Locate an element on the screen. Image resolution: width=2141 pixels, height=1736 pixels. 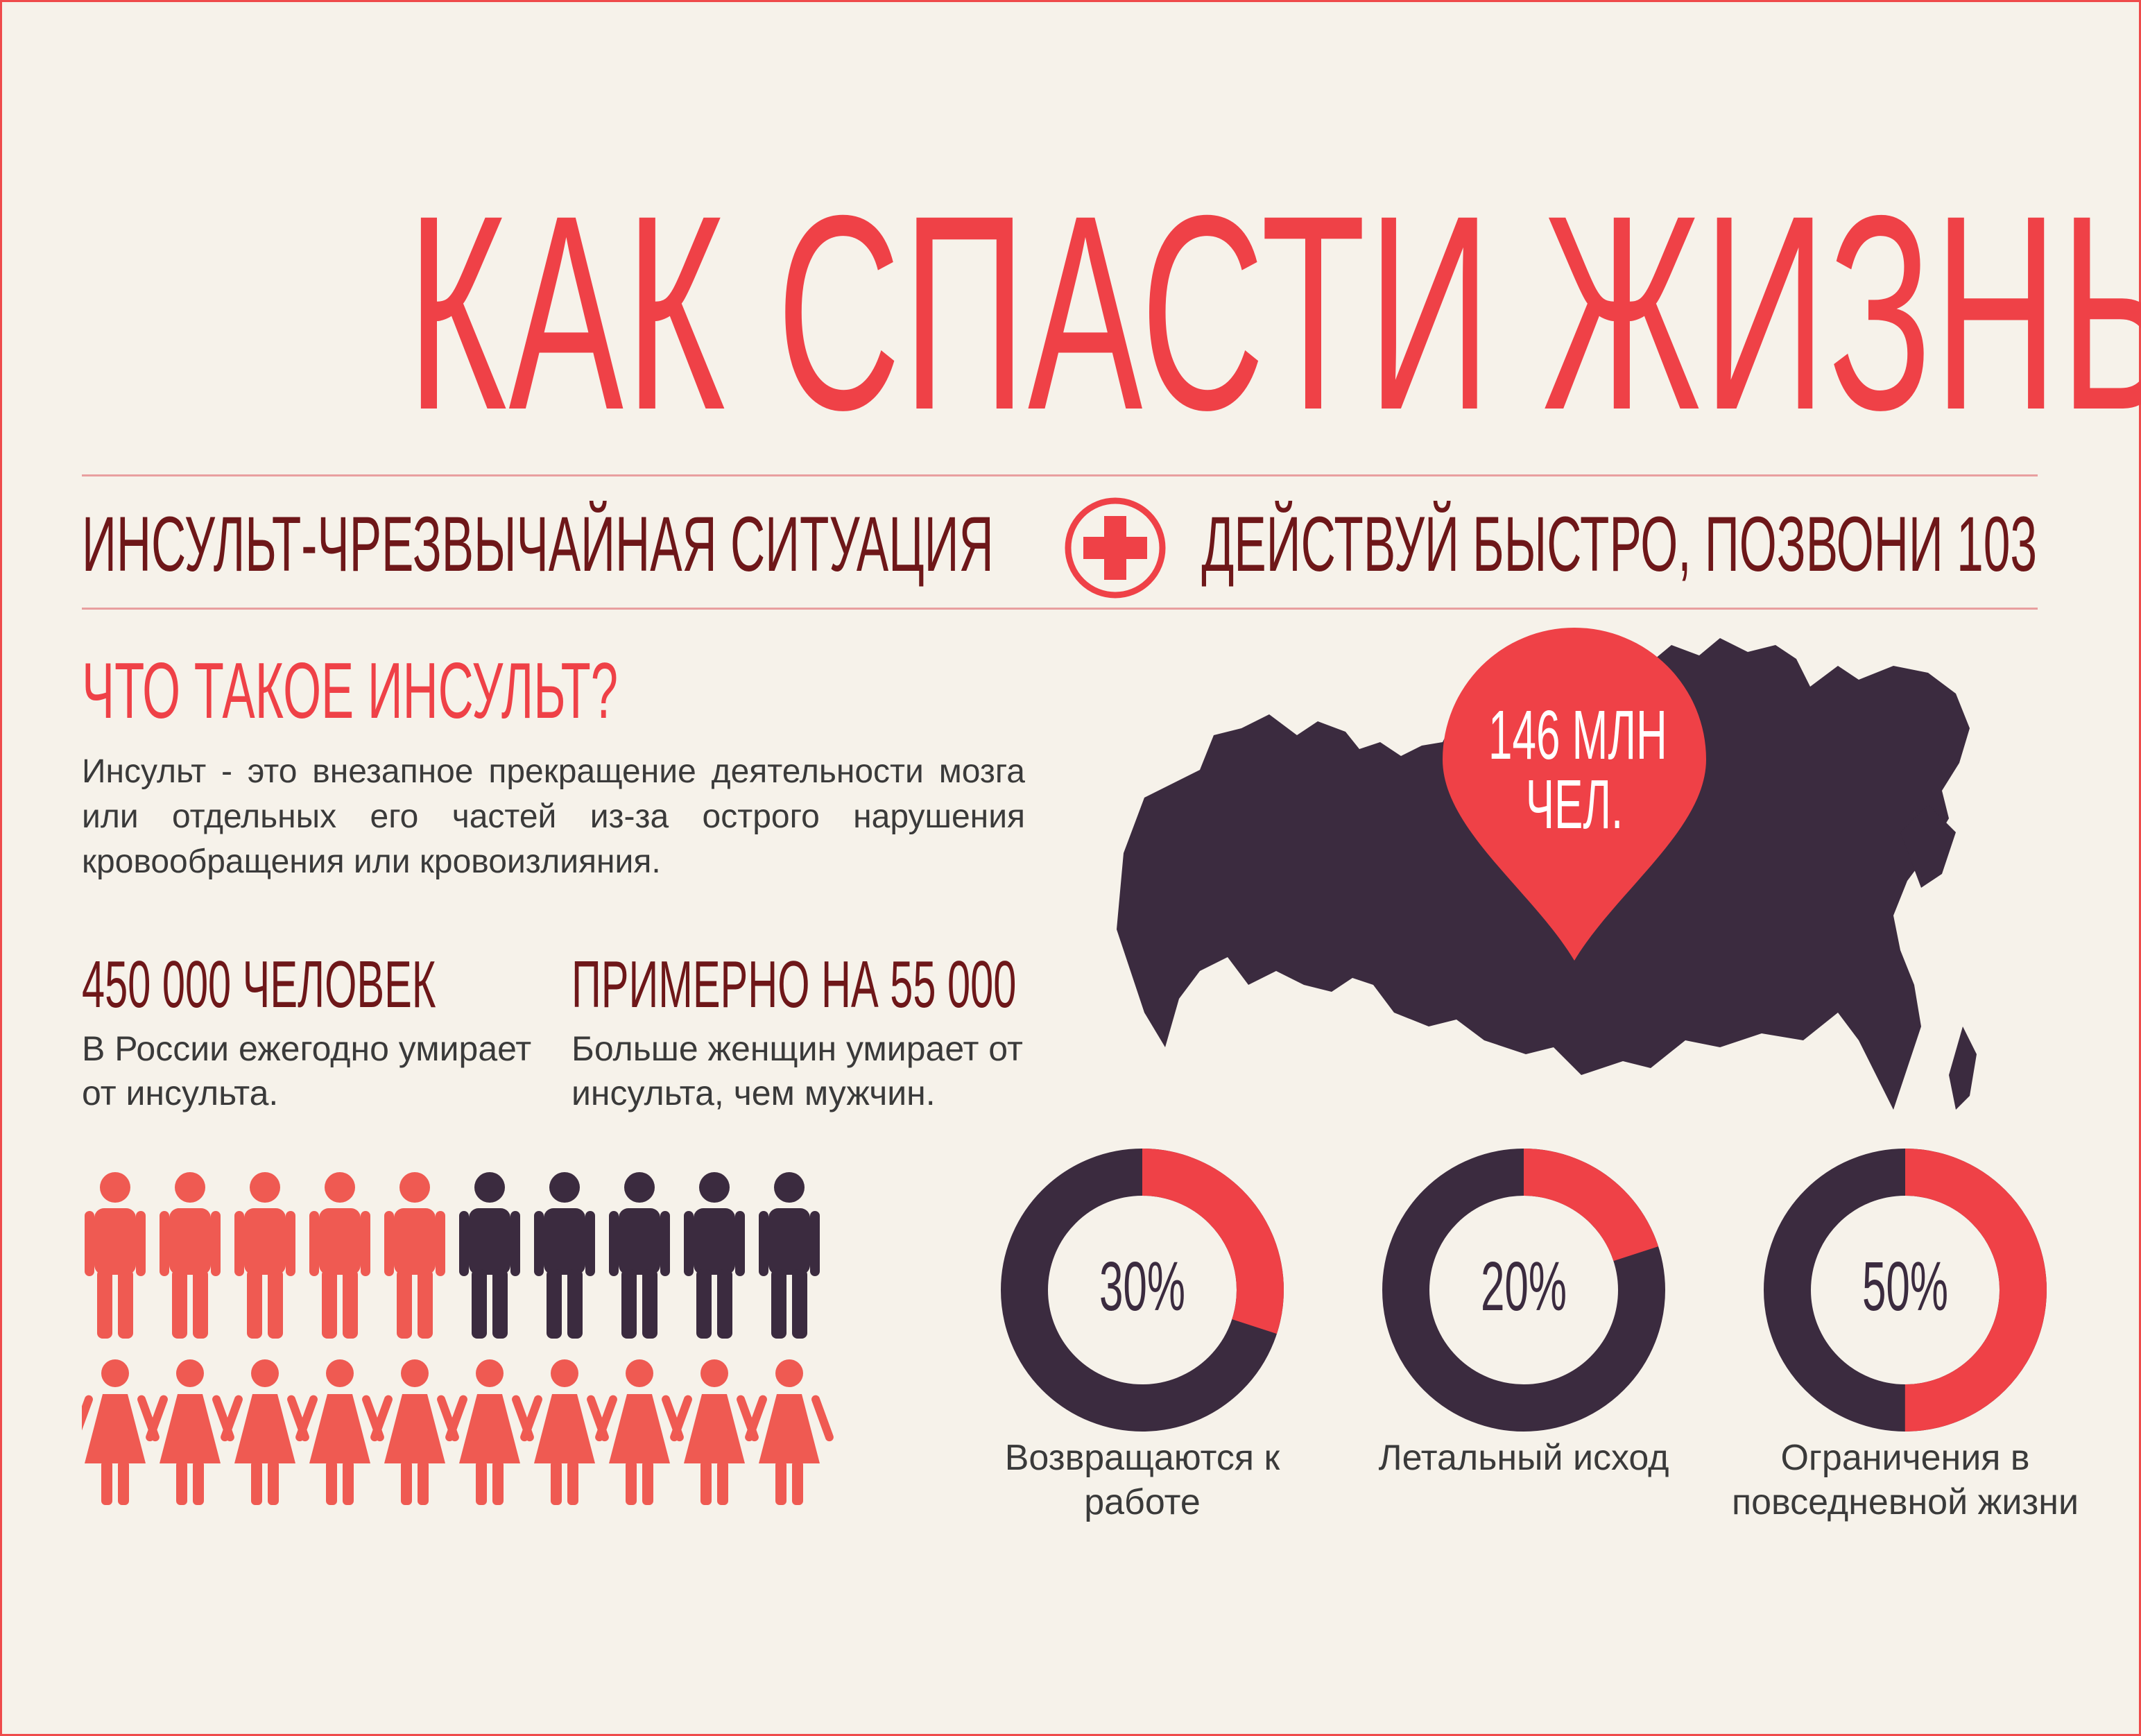
divider-top is located at coordinates (1060, 475).